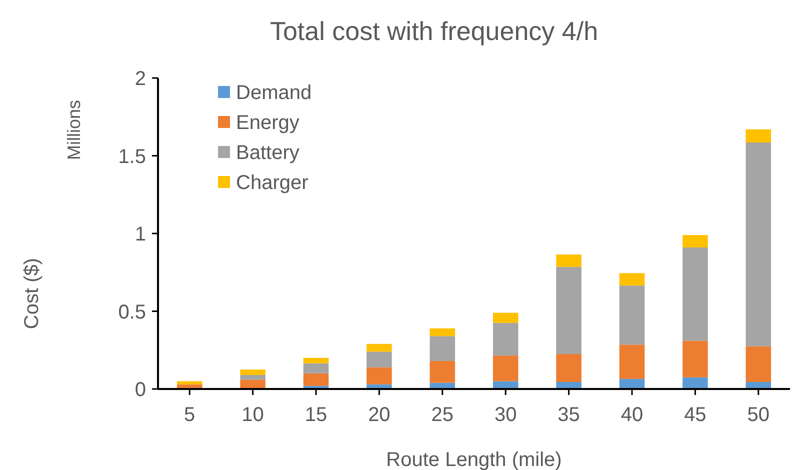  I want to click on y-tick-label: 0.5, so click(132, 312).